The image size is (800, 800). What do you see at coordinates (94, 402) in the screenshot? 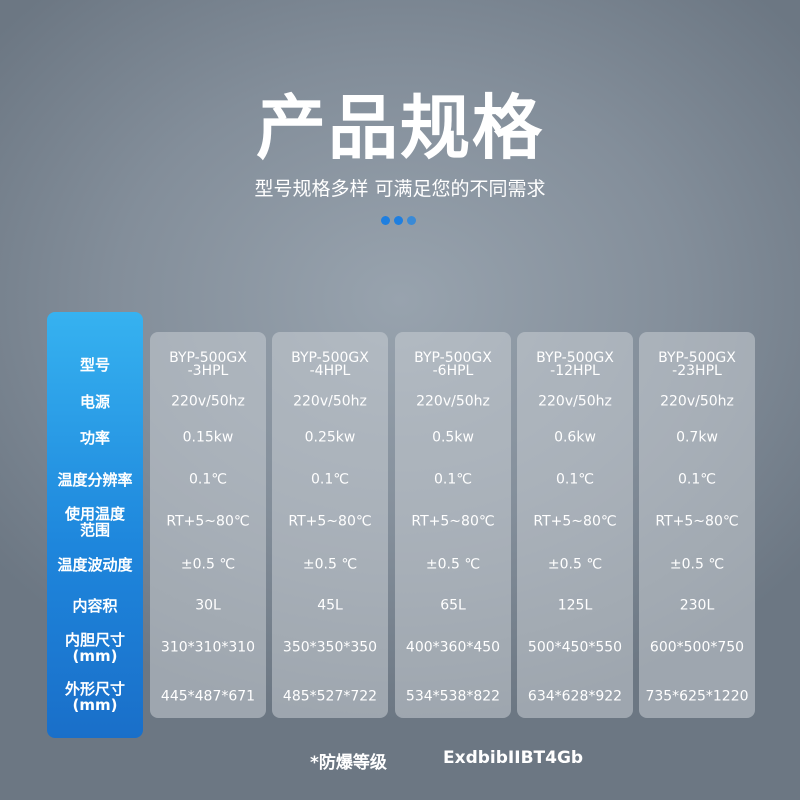
I see `row-label: 电源` at bounding box center [94, 402].